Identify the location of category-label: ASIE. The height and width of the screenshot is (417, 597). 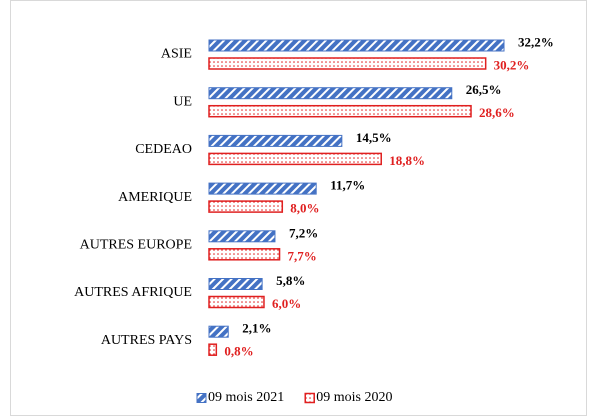
(176, 54).